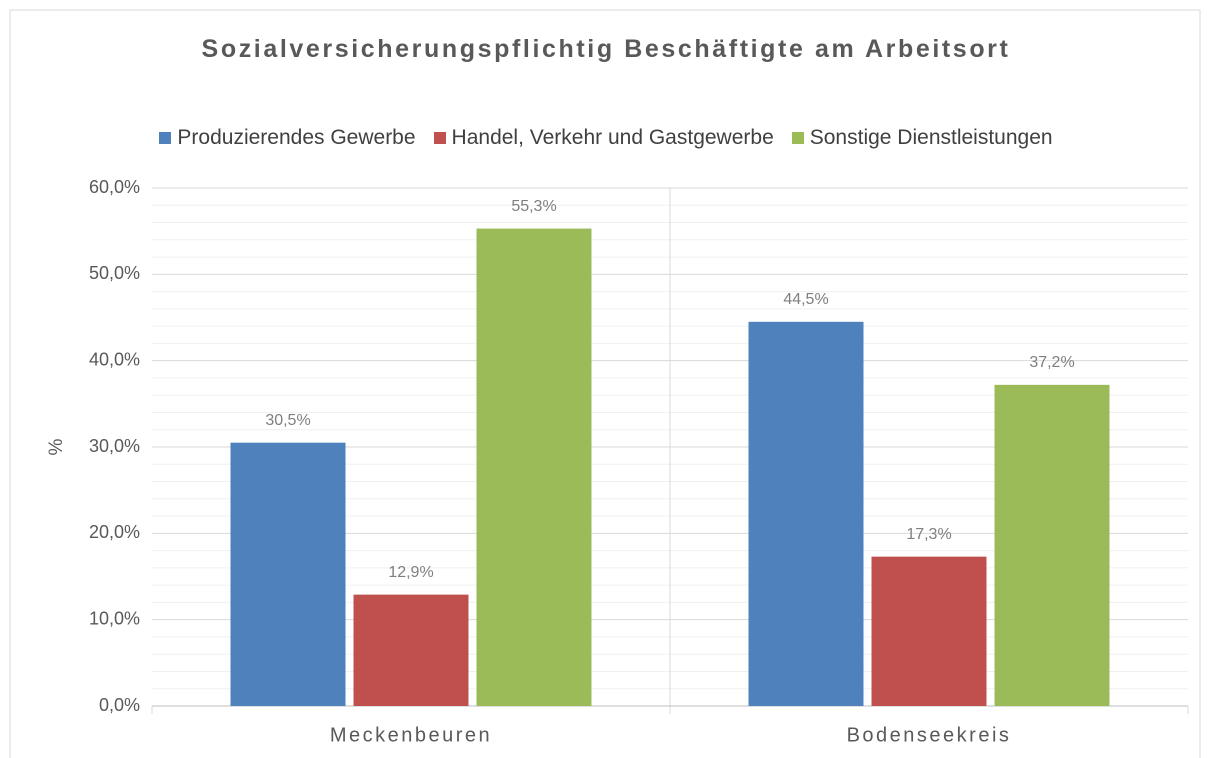  I want to click on legend-item: Produzierendes Gewerbe, so click(287, 138).